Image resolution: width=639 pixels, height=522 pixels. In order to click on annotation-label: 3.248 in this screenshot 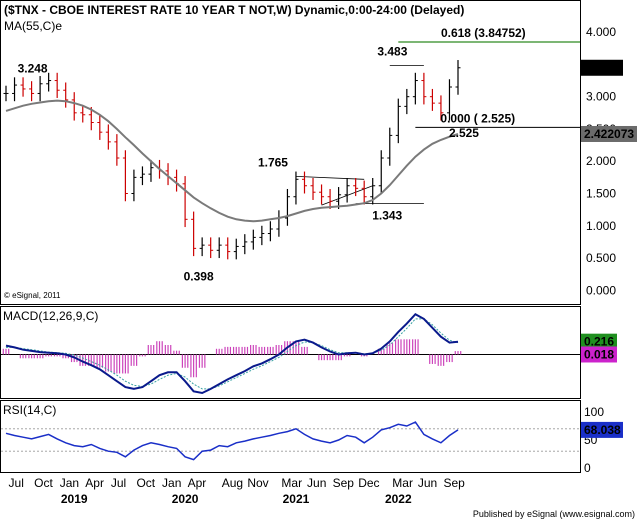, I will do `click(33, 69)`.